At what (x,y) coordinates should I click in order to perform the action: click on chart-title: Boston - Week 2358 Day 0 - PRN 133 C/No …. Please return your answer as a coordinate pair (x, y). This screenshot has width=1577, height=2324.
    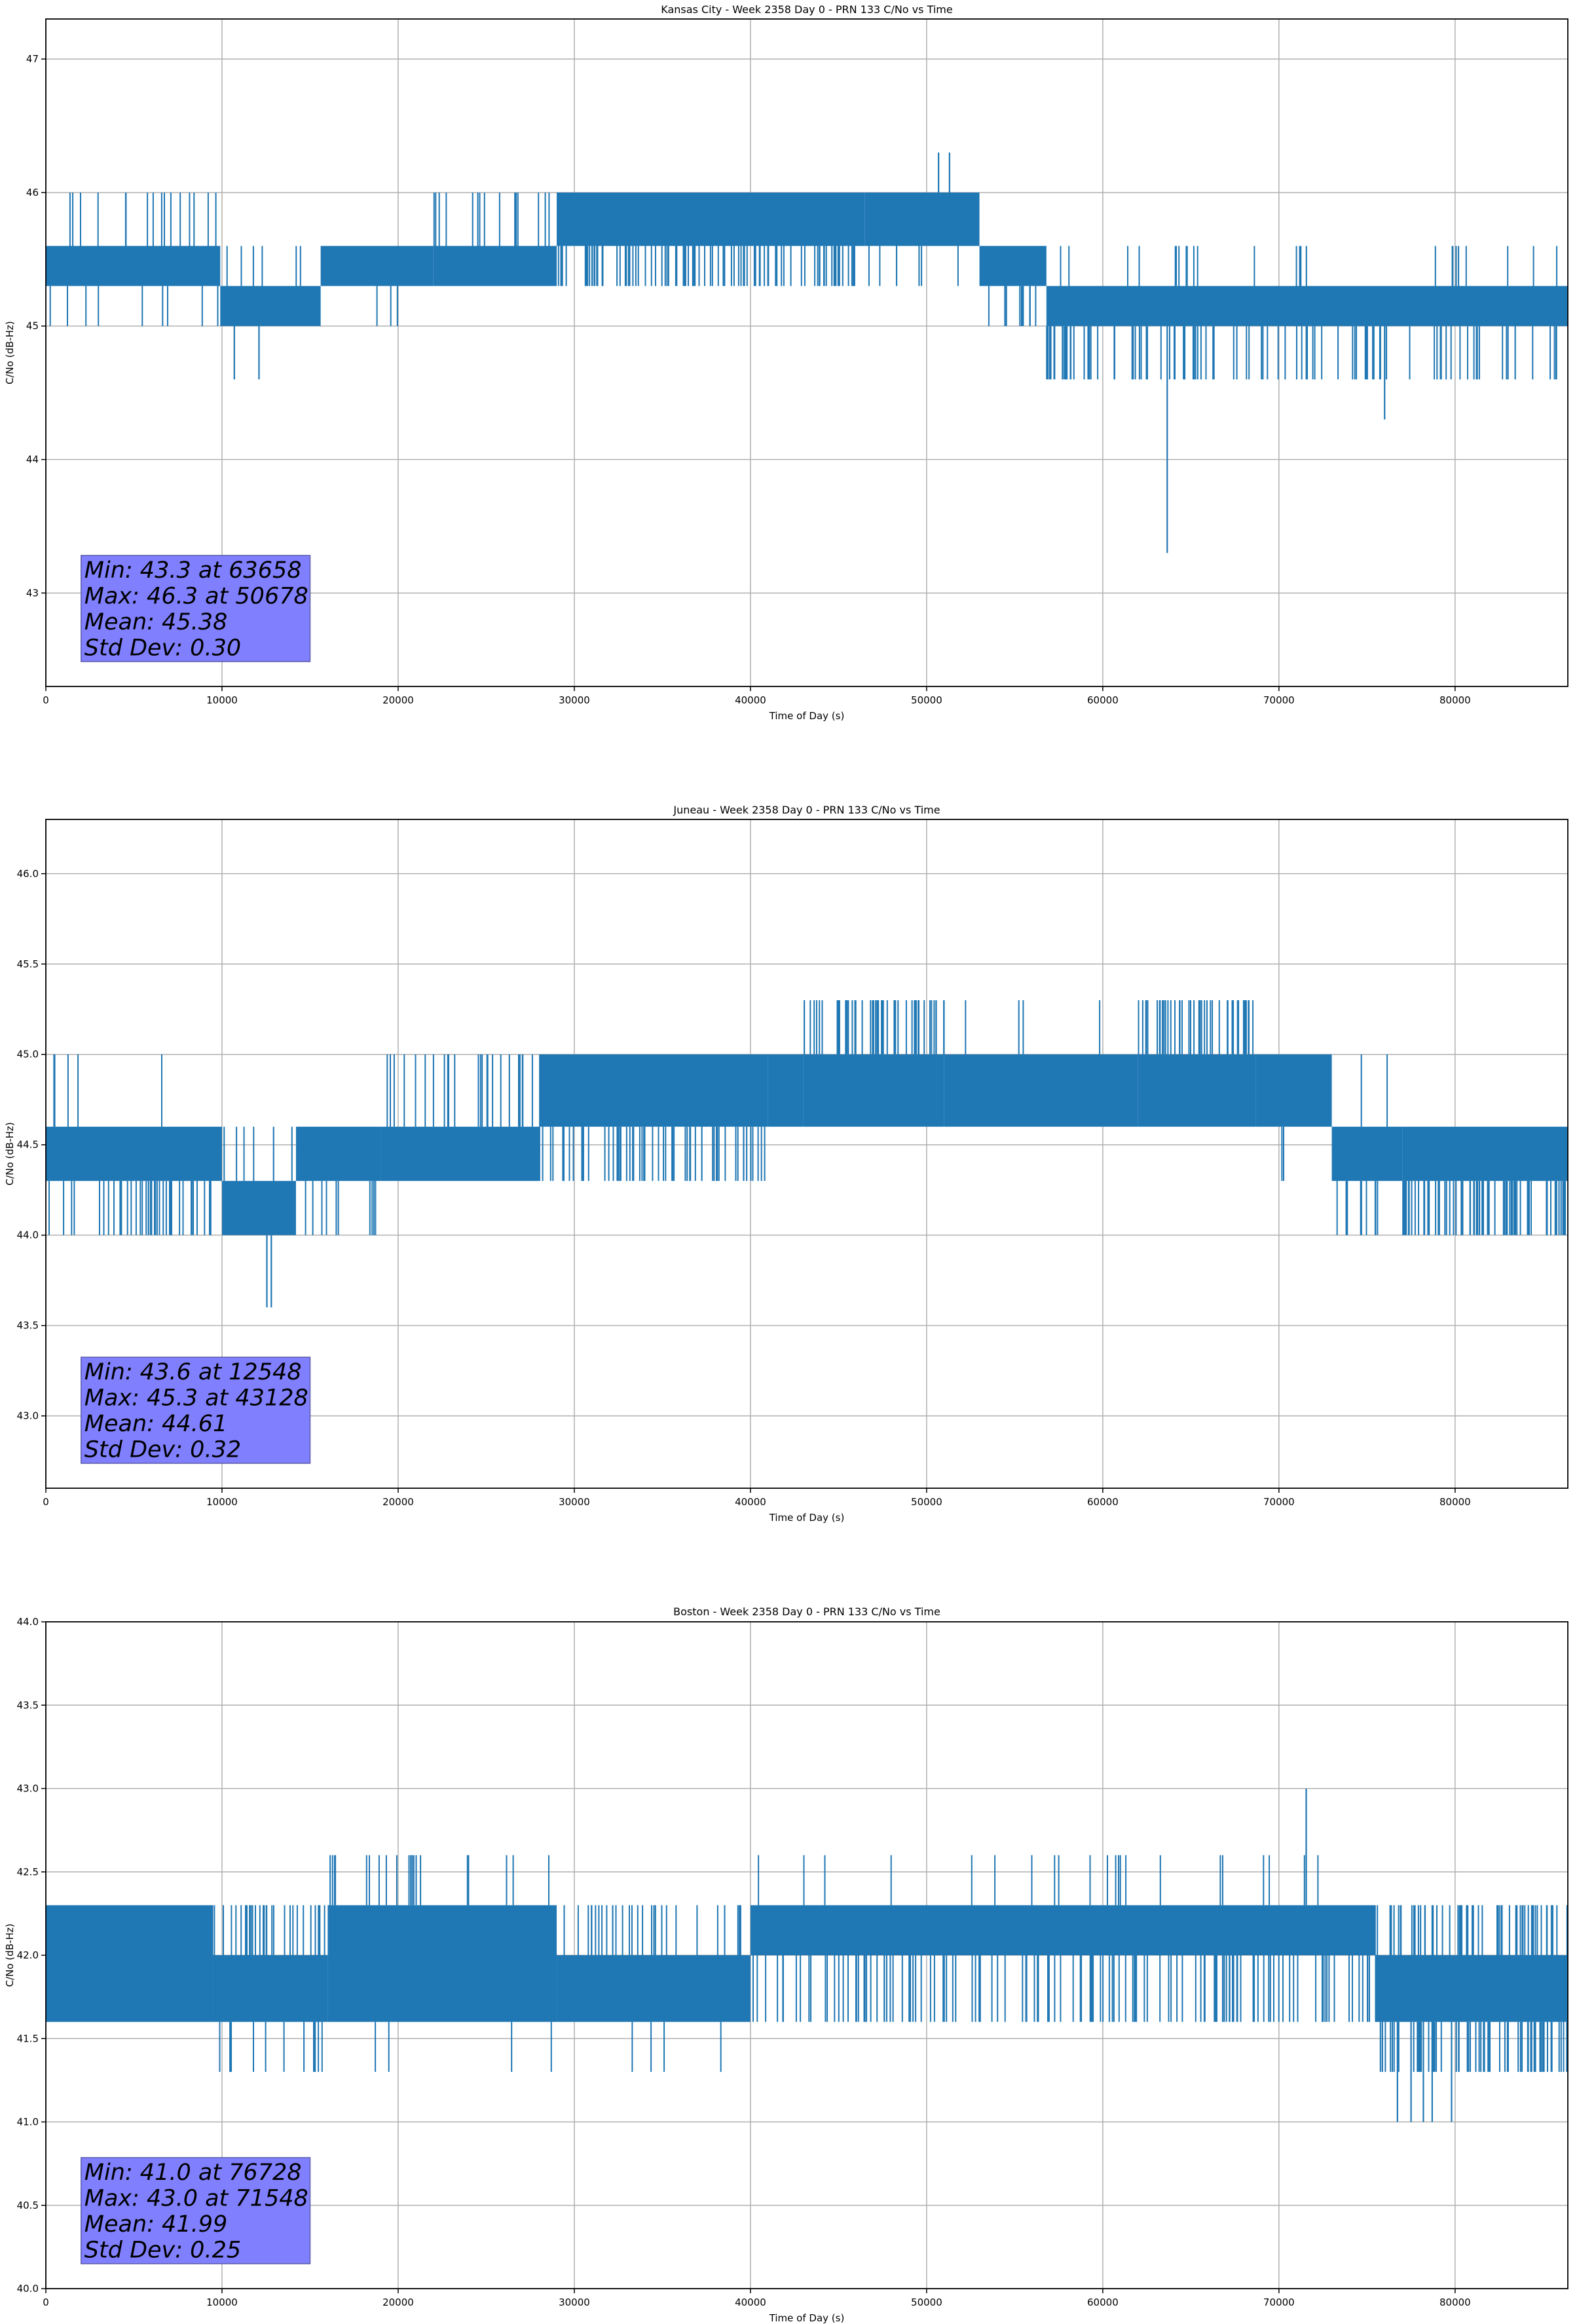
    Looking at the image, I should click on (806, 1611).